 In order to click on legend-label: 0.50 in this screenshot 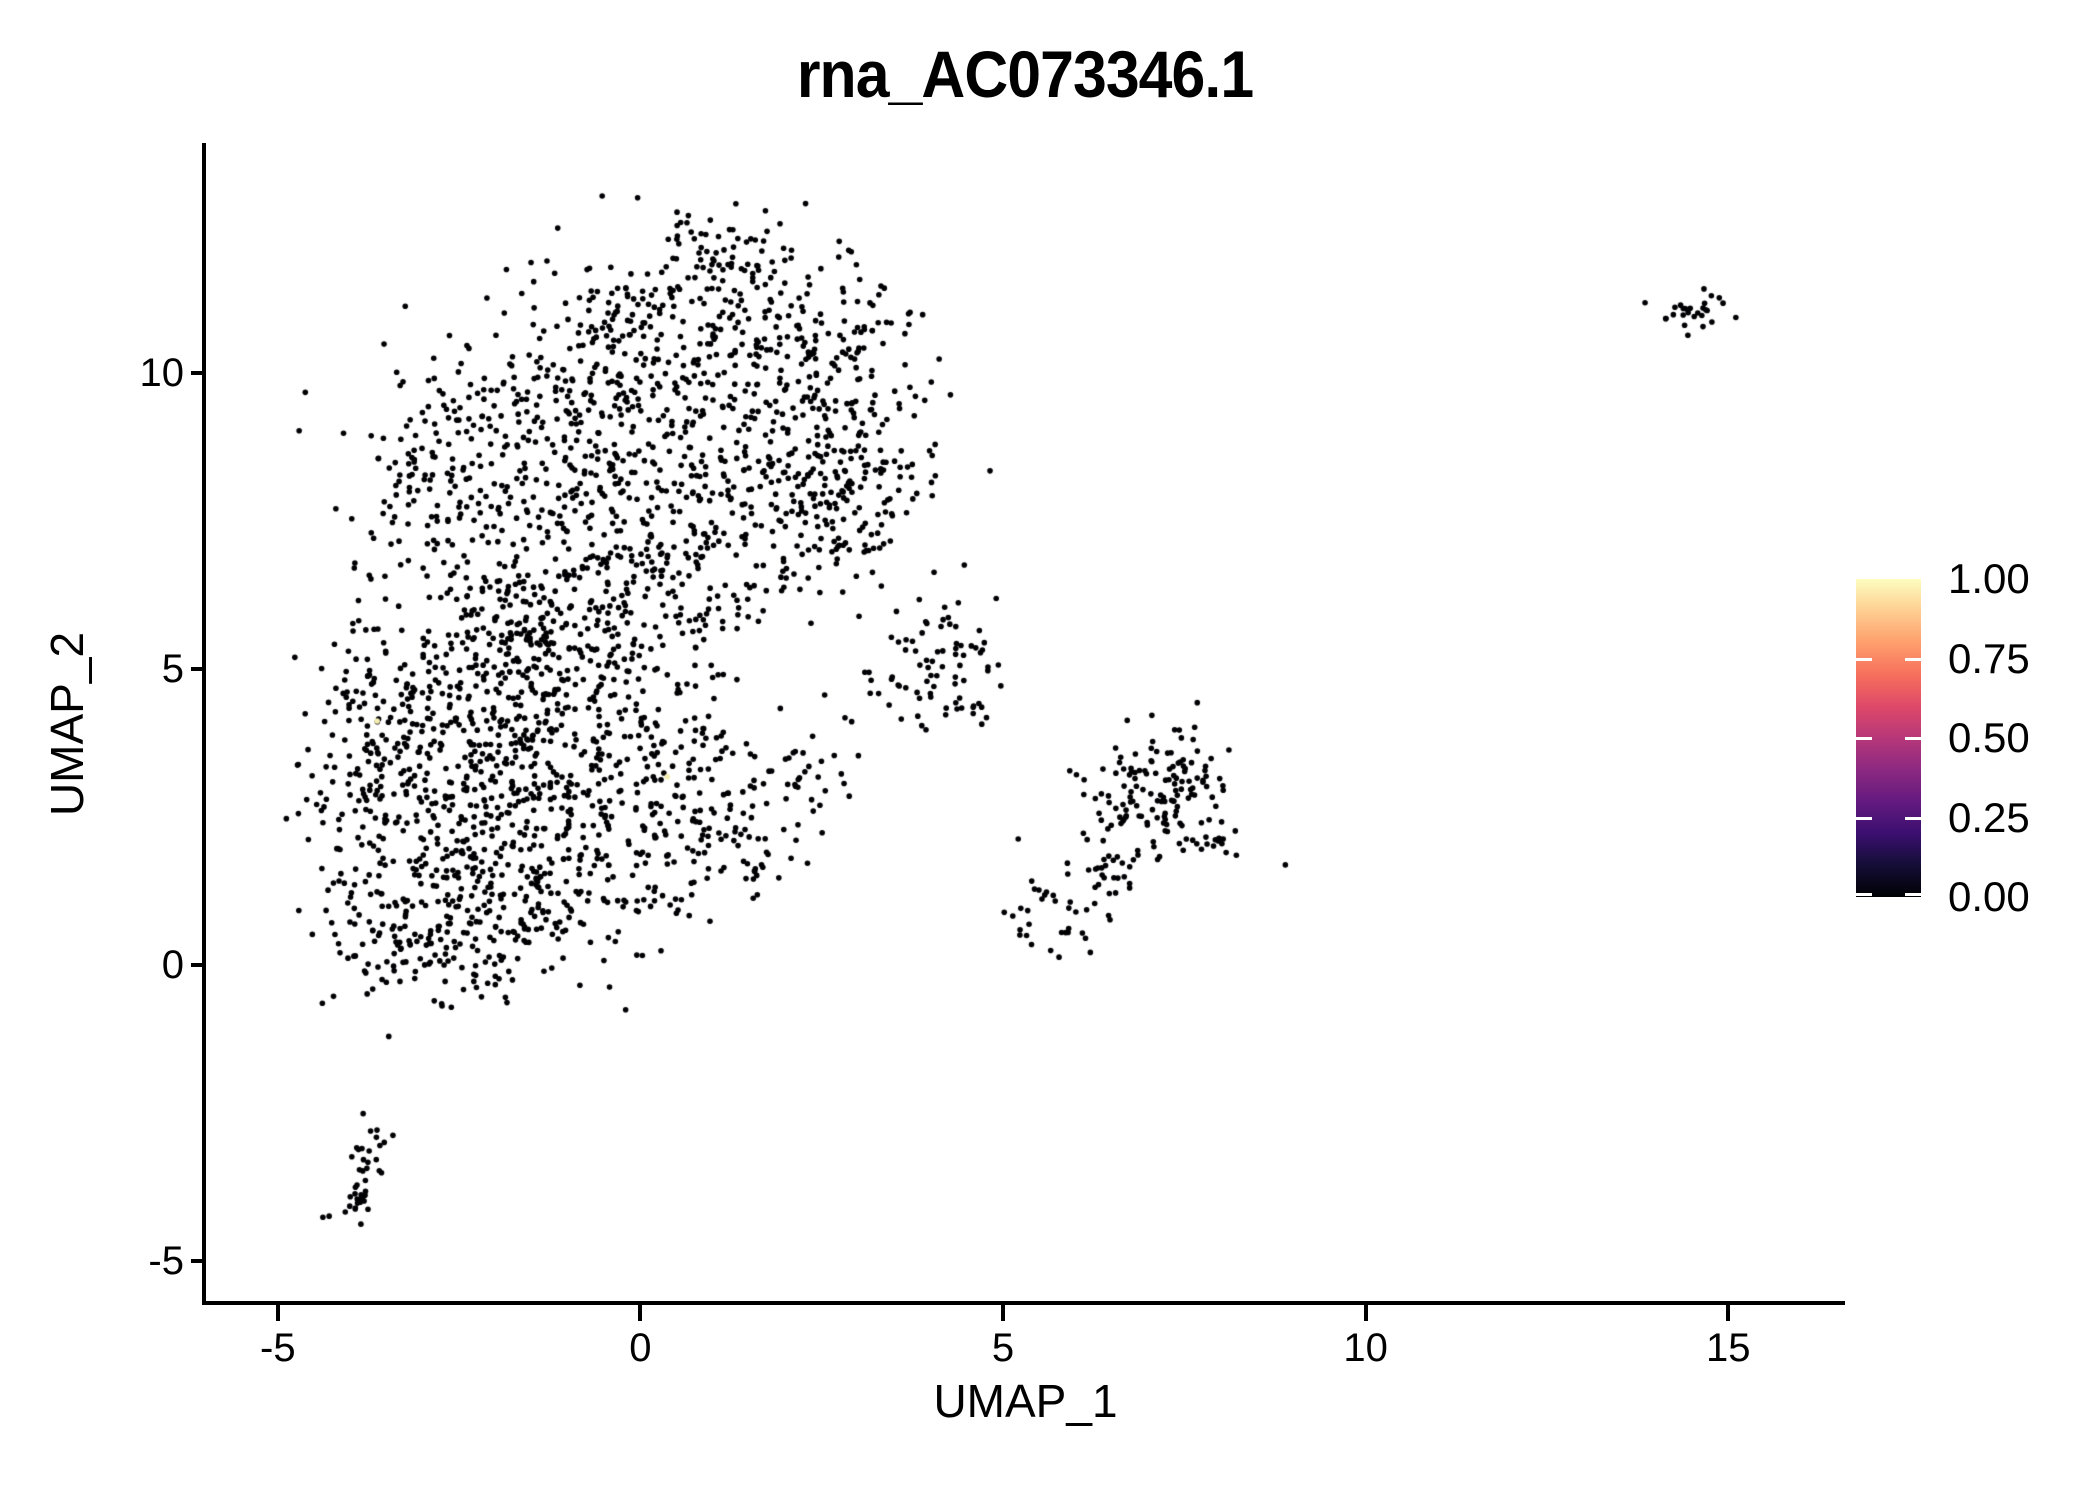, I will do `click(1989, 737)`.